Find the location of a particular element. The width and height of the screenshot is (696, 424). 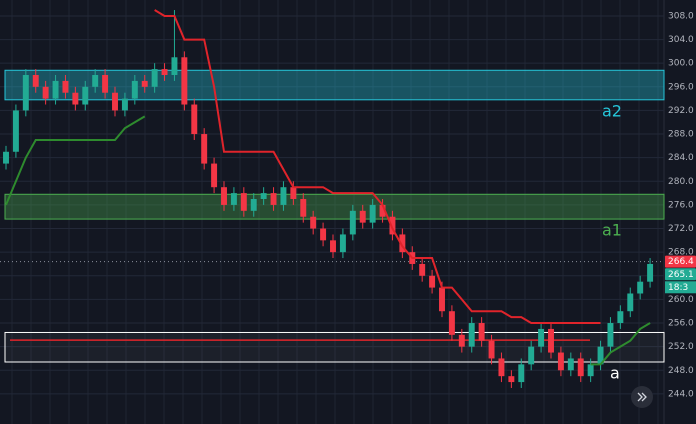

scroll-icon is located at coordinates (642, 397).